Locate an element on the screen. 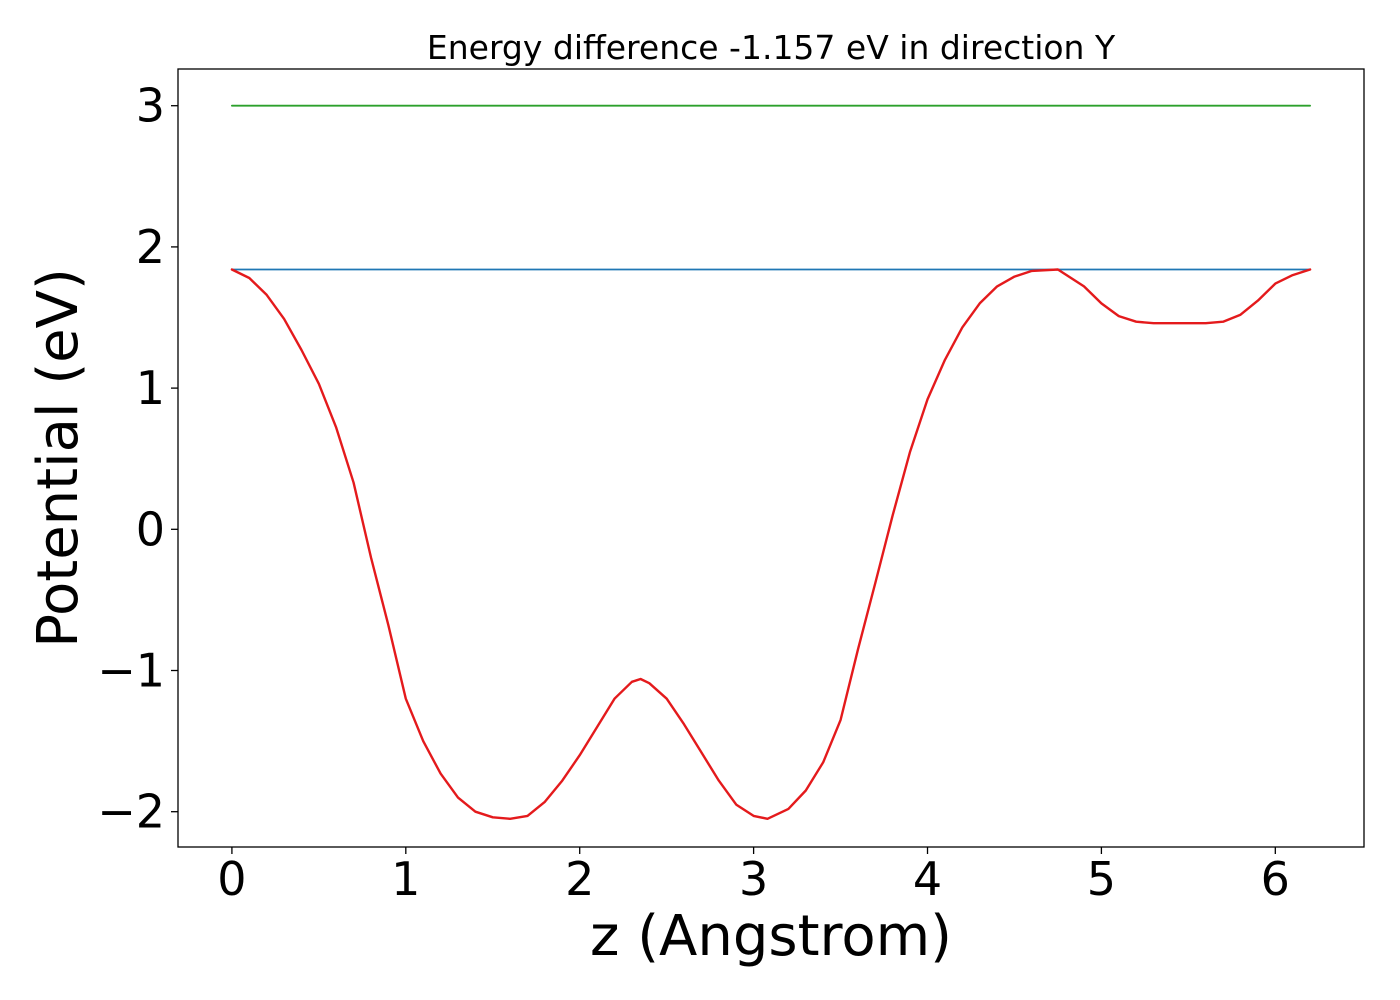 The image size is (1400, 1000). y-axis-ticks: −2 −1 0 1 2 3 is located at coordinates (137, 459).